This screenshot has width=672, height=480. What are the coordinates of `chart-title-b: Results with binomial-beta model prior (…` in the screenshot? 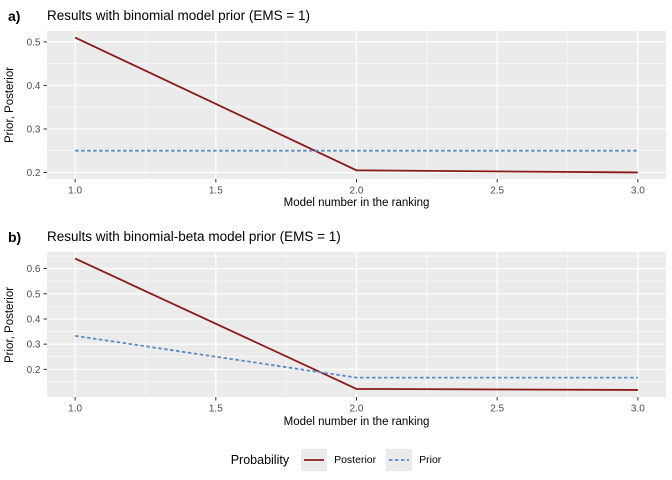 It's located at (194, 236).